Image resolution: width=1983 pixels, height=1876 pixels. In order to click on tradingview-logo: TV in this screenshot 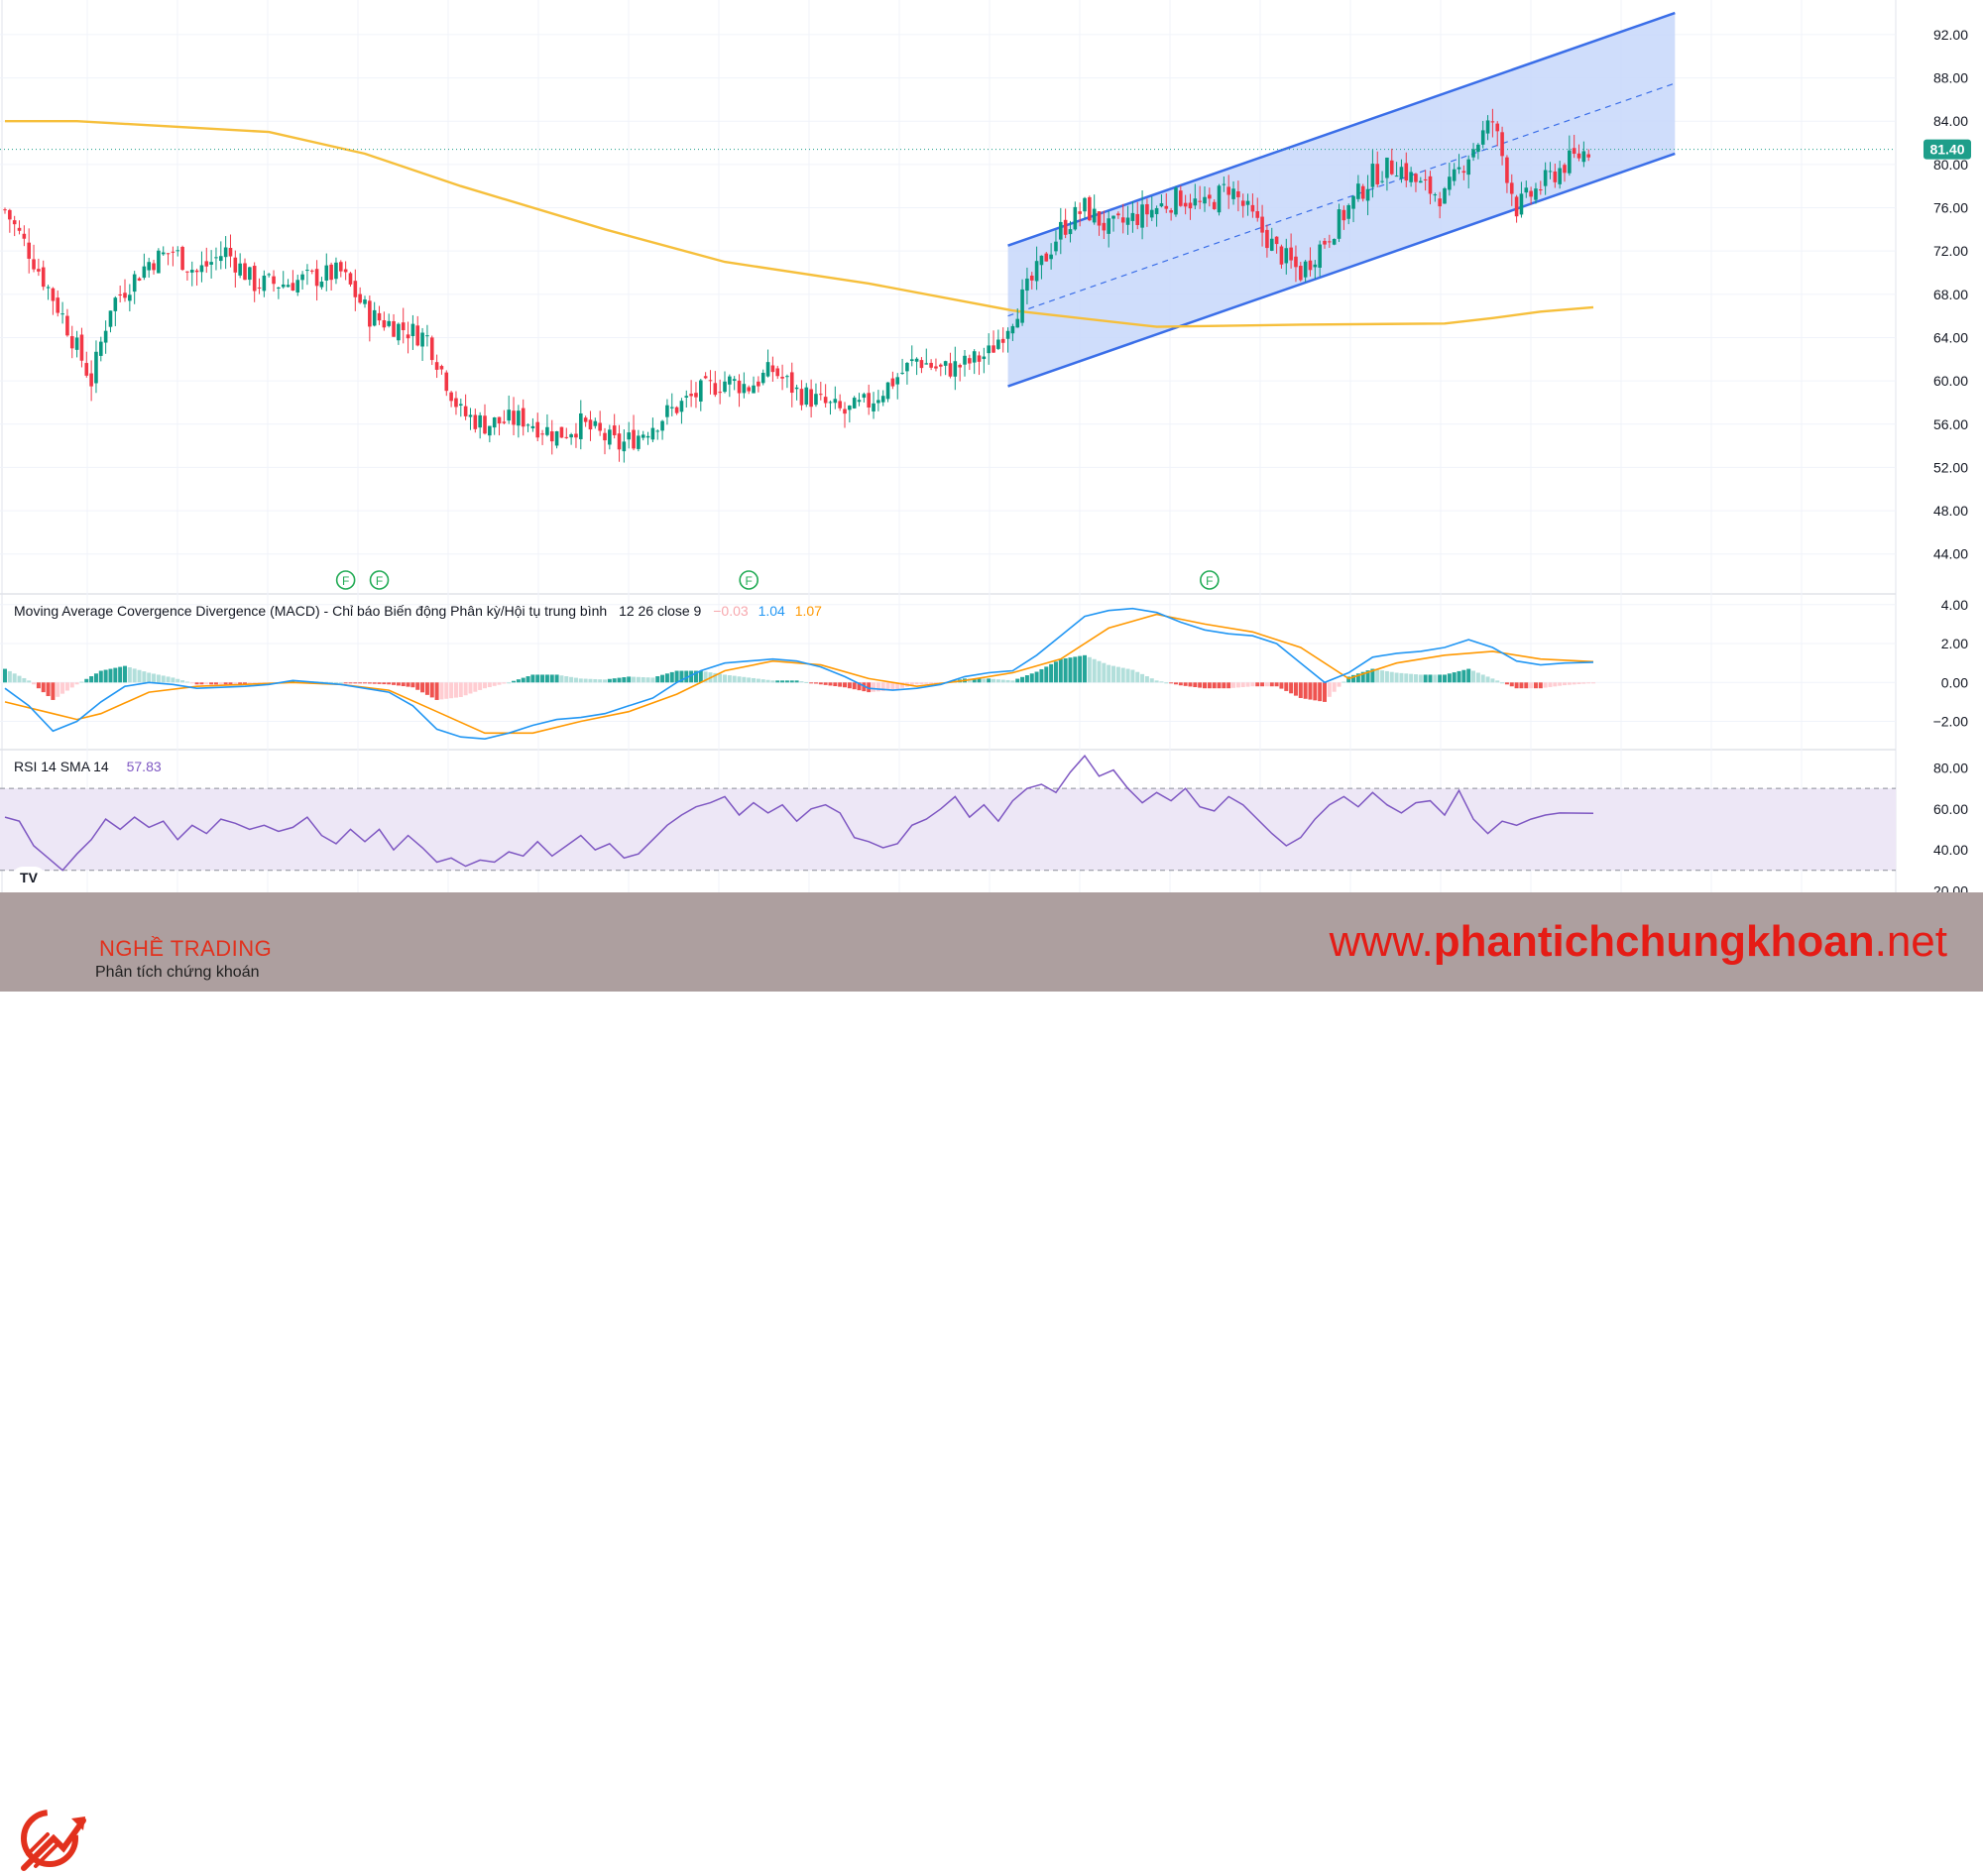, I will do `click(29, 877)`.